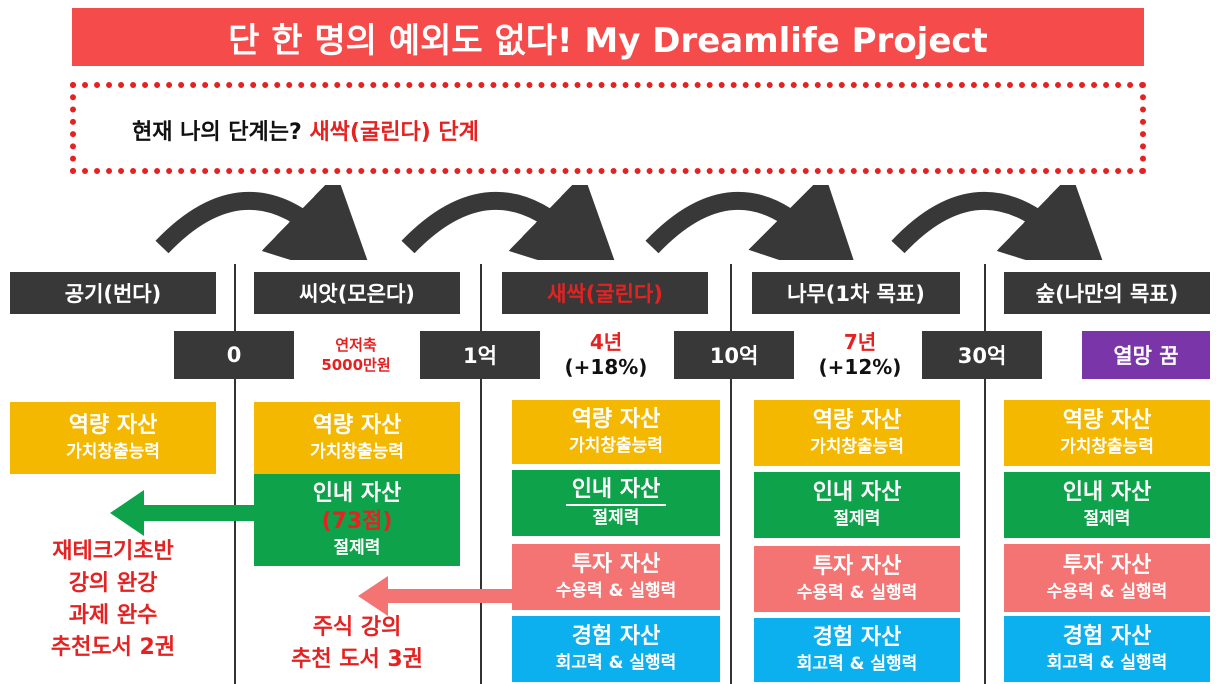 The width and height of the screenshot is (1216, 684). What do you see at coordinates (185, 513) in the screenshot?
I see `green-arrow-icon` at bounding box center [185, 513].